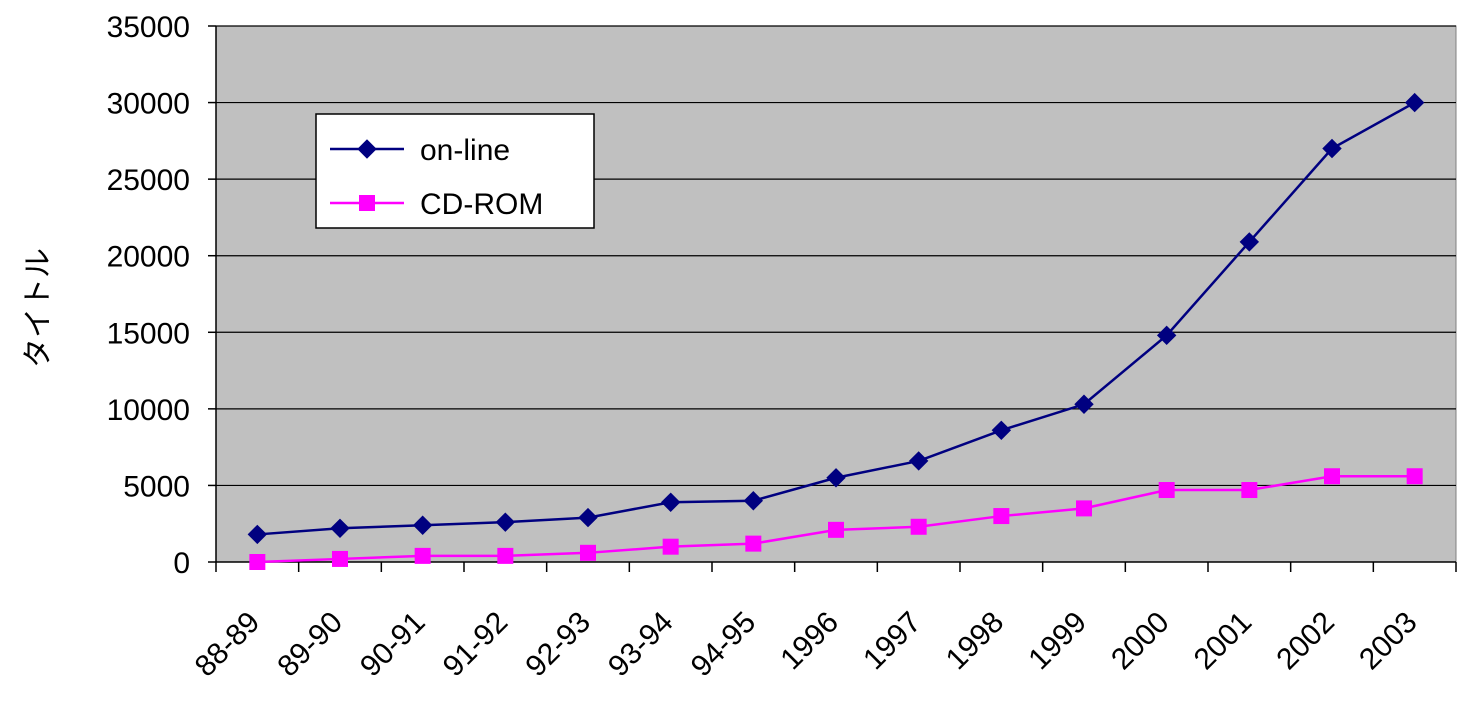 The width and height of the screenshot is (1464, 706). I want to click on legend: on-line CD-ROM, so click(455, 171).